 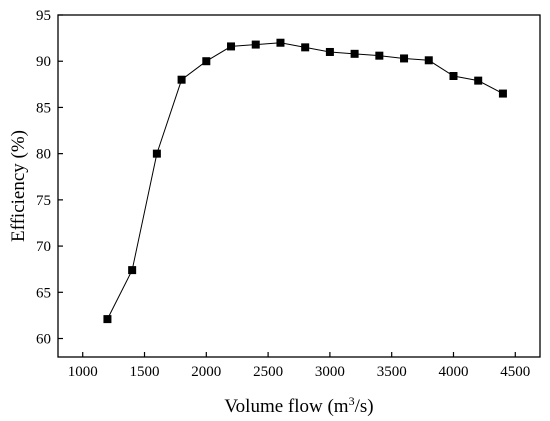 What do you see at coordinates (83, 372) in the screenshot?
I see `x-tick-label-1000: 1000` at bounding box center [83, 372].